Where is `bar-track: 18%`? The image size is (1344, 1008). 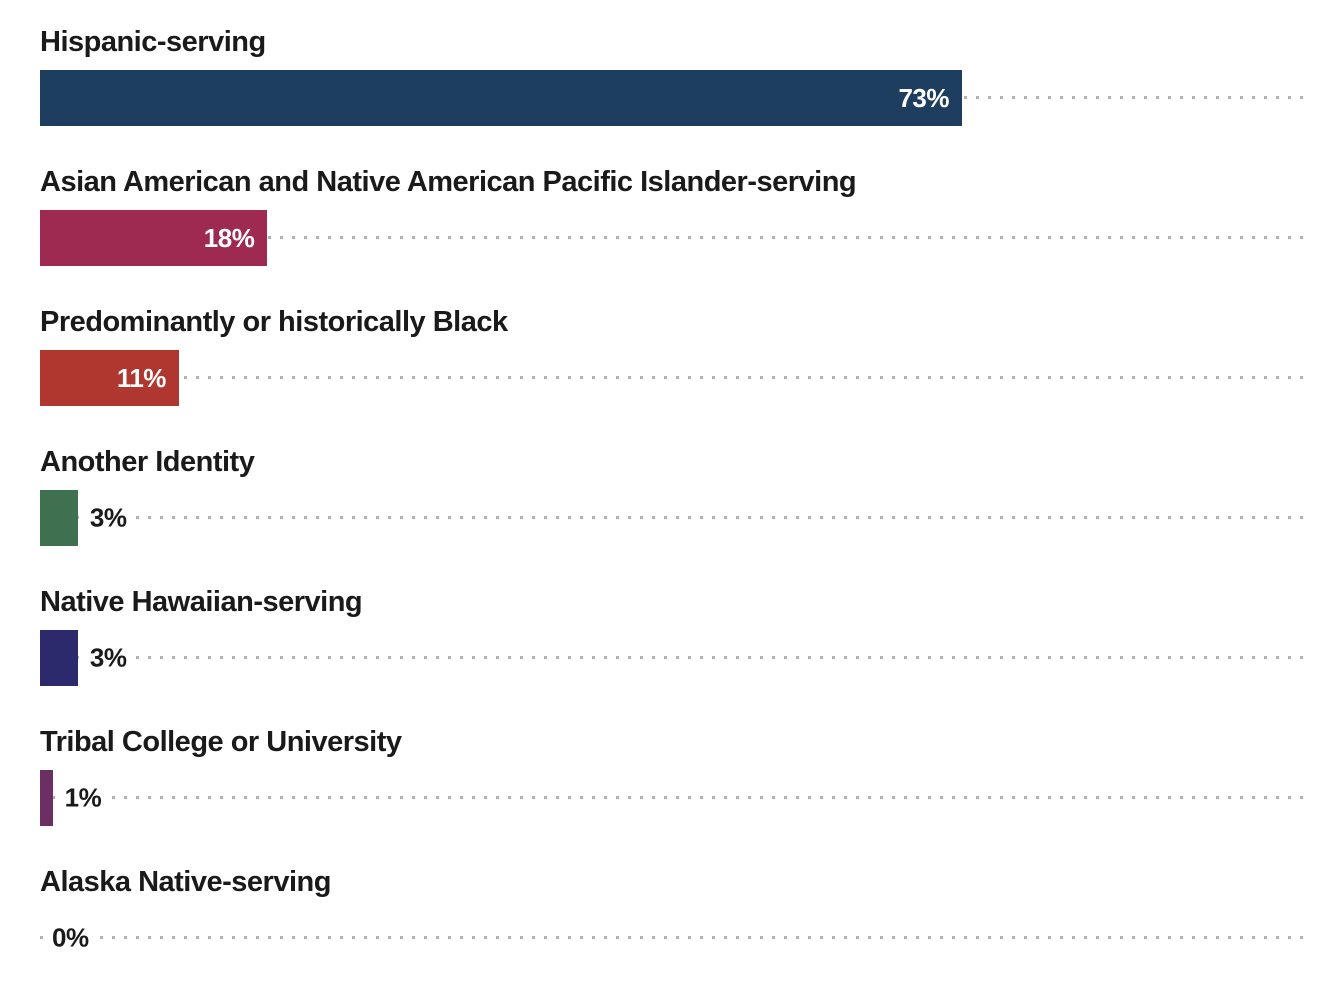 bar-track: 18% is located at coordinates (671, 238).